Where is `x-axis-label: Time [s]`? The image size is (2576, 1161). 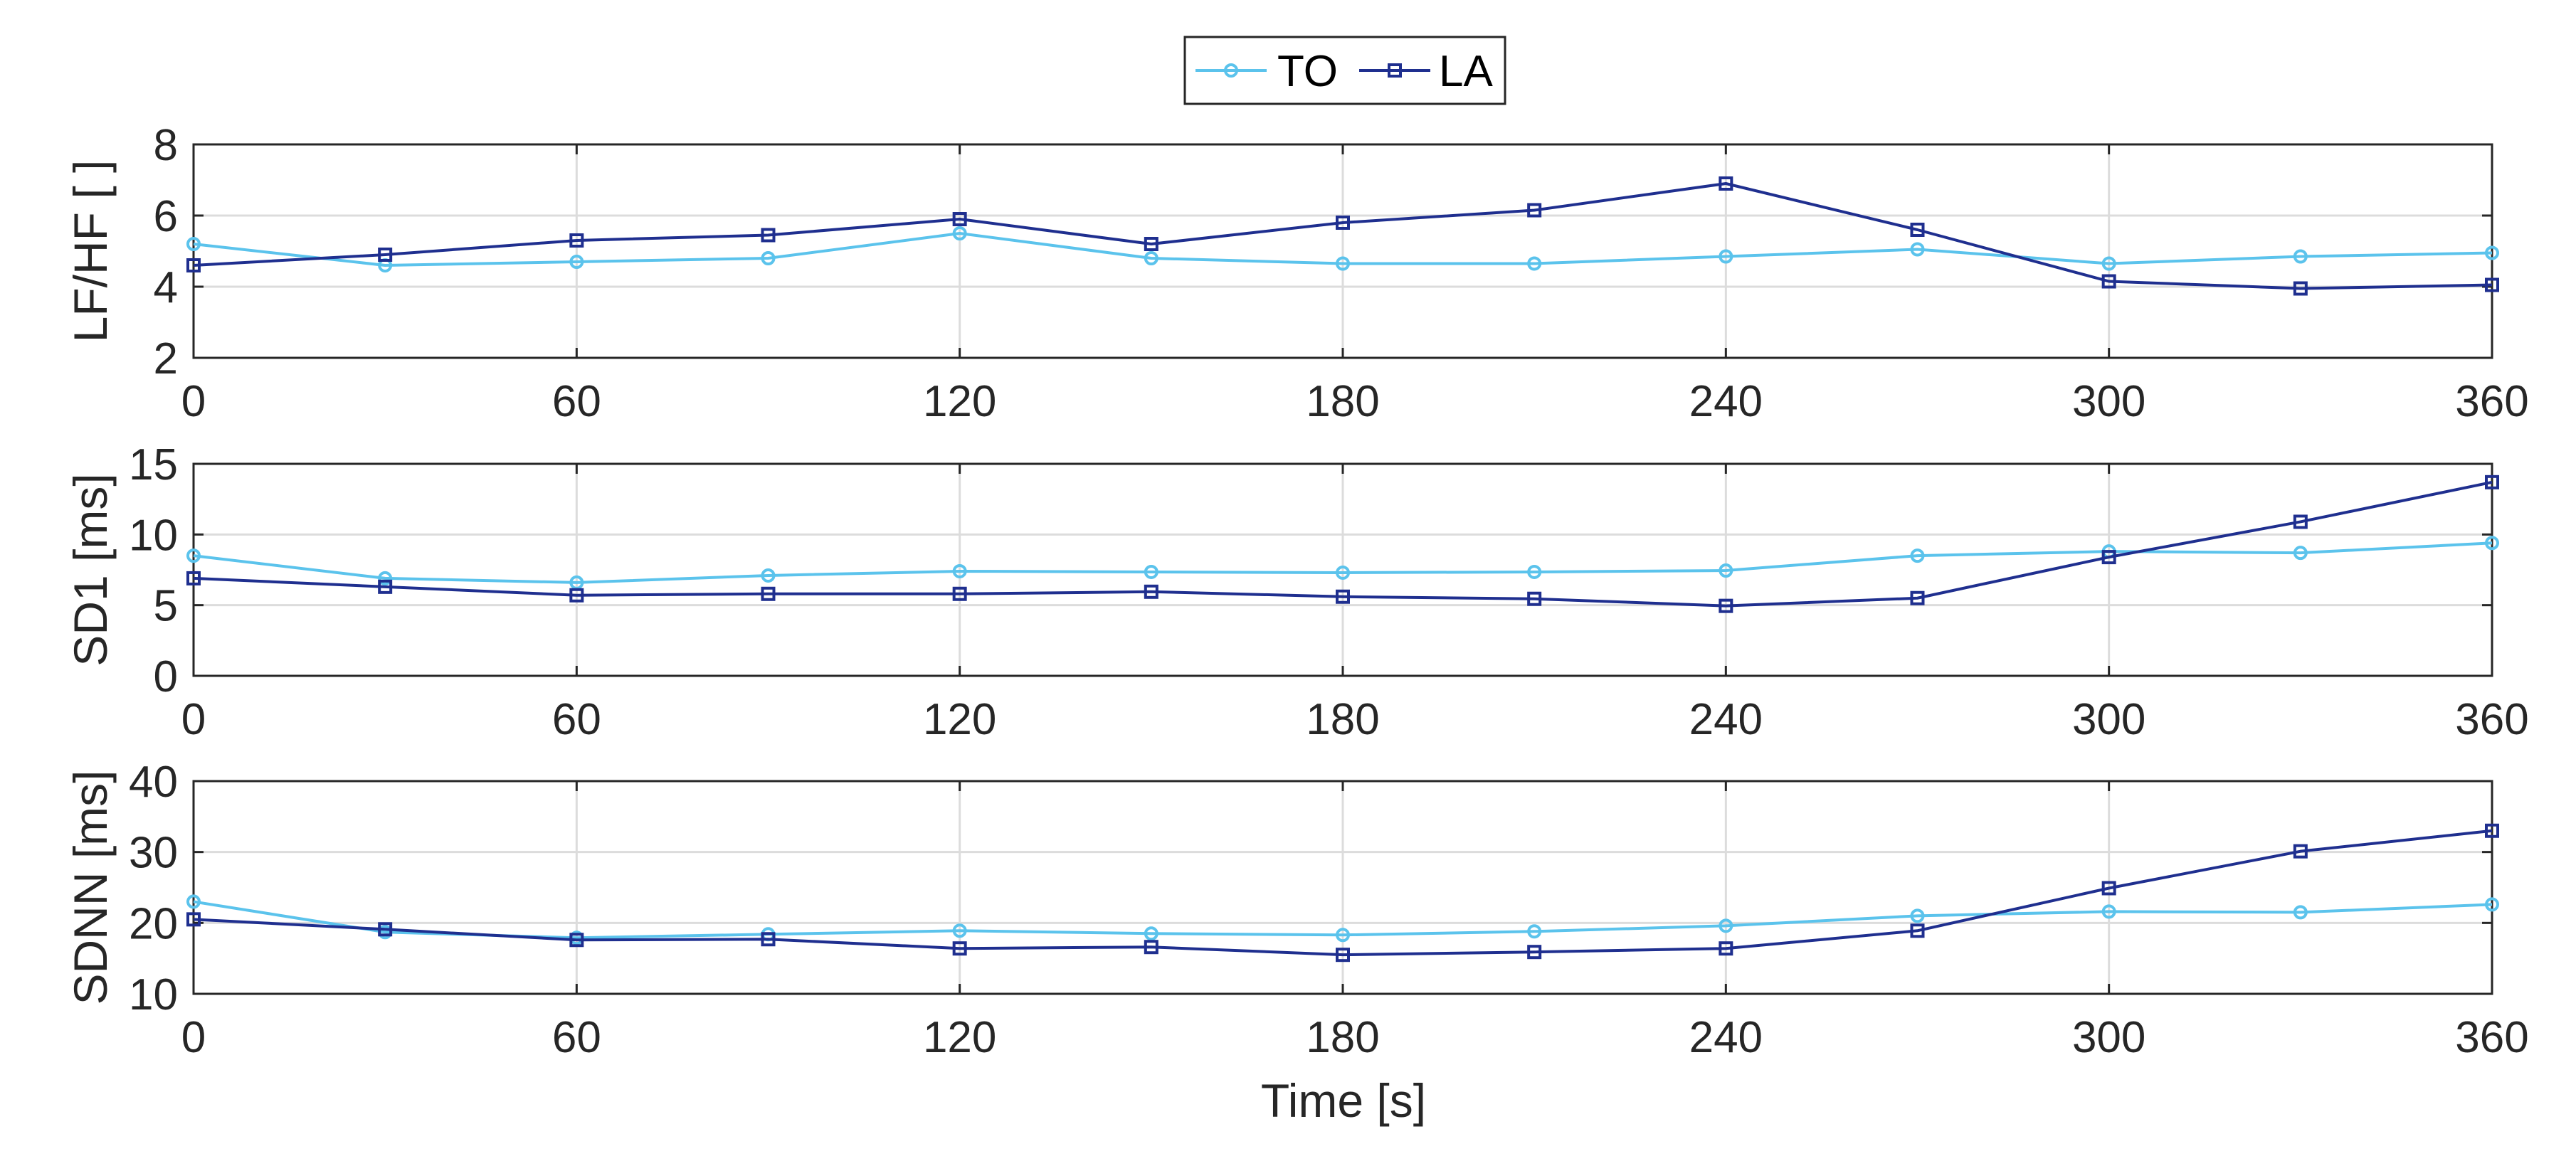 x-axis-label: Time [s] is located at coordinates (1343, 1100).